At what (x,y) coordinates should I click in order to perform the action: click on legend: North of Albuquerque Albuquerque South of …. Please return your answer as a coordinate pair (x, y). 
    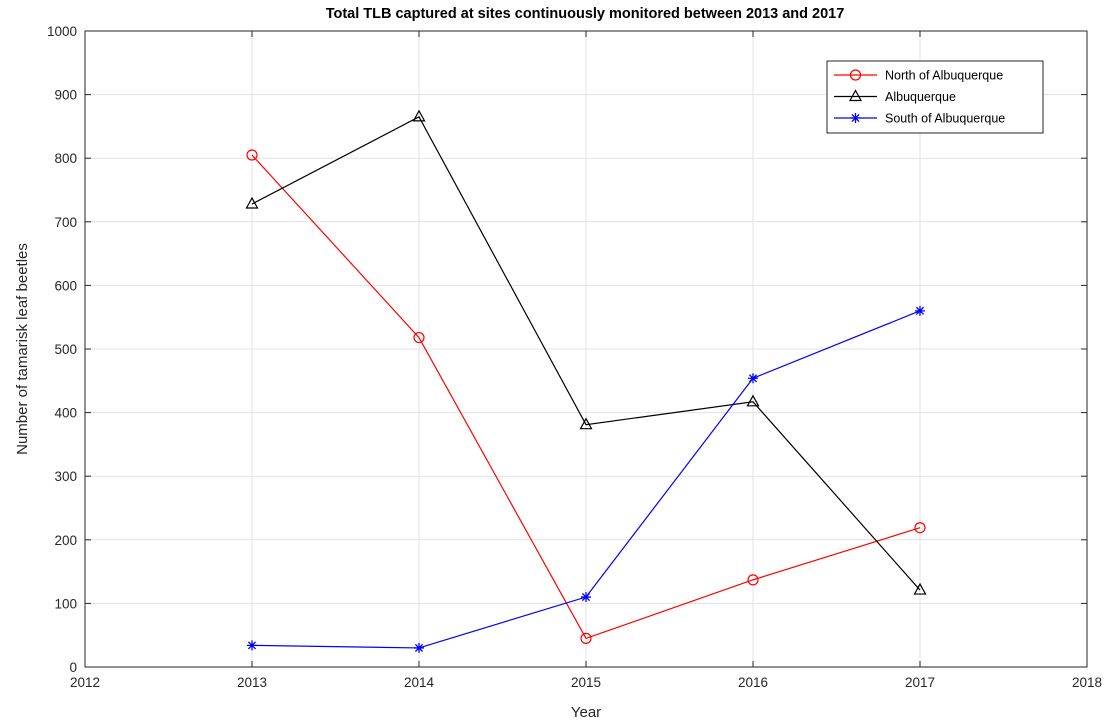
    Looking at the image, I should click on (935, 97).